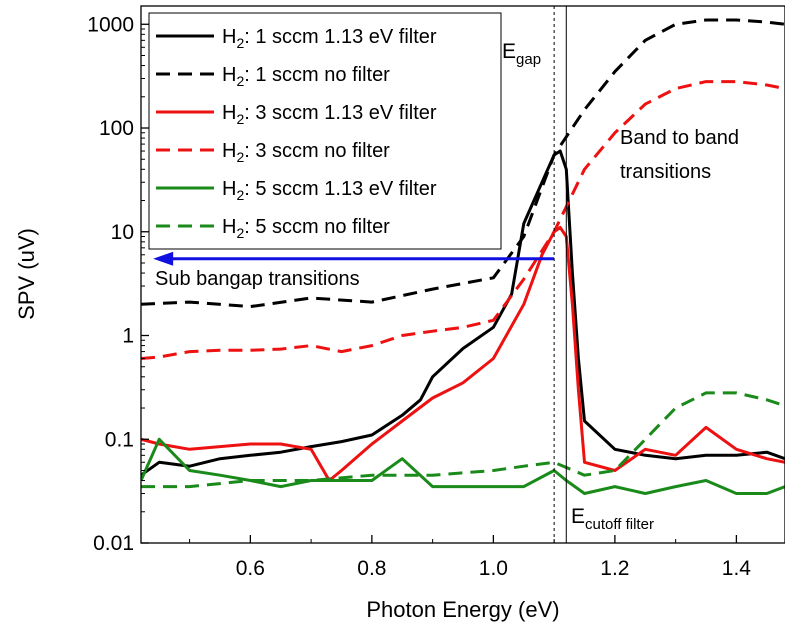 The width and height of the screenshot is (785, 630). Describe the element at coordinates (306, 76) in the screenshot. I see `legend-label-2: H2: 1 sccm no filter` at that location.